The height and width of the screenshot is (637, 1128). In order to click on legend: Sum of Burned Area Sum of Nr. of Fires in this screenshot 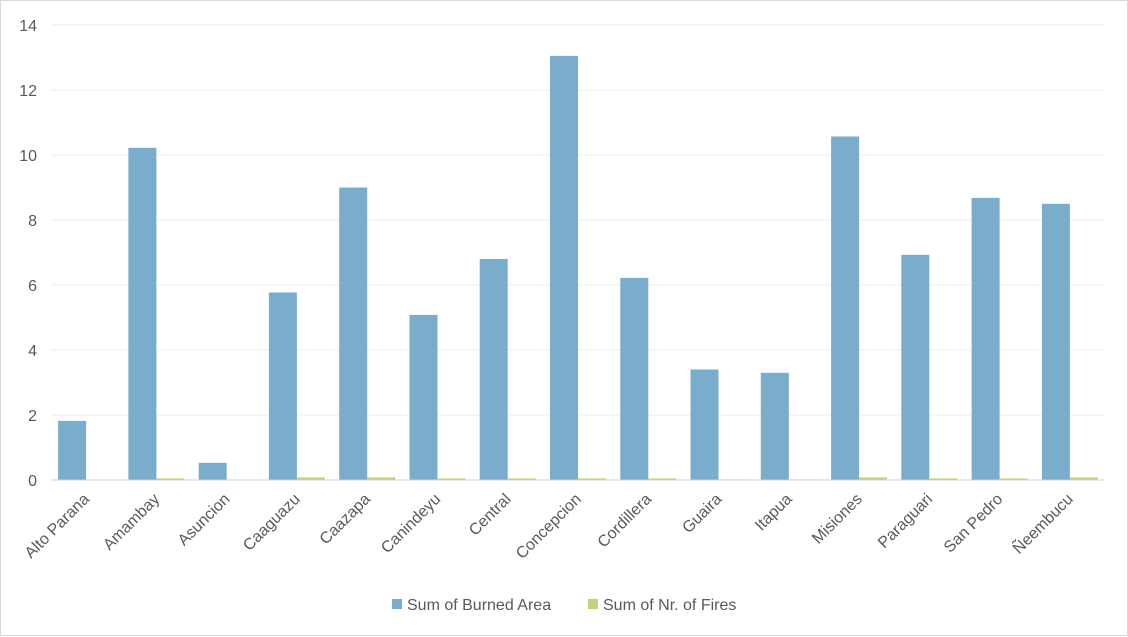, I will do `click(564, 605)`.